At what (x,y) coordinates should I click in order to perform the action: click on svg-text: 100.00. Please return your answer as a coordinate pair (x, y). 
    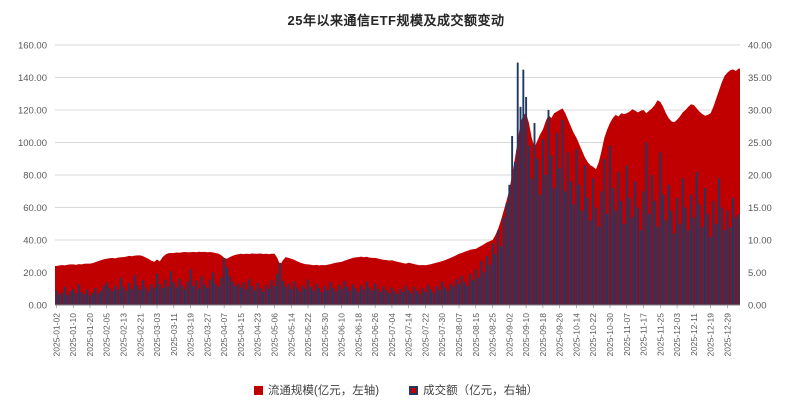
    Looking at the image, I should click on (32, 143).